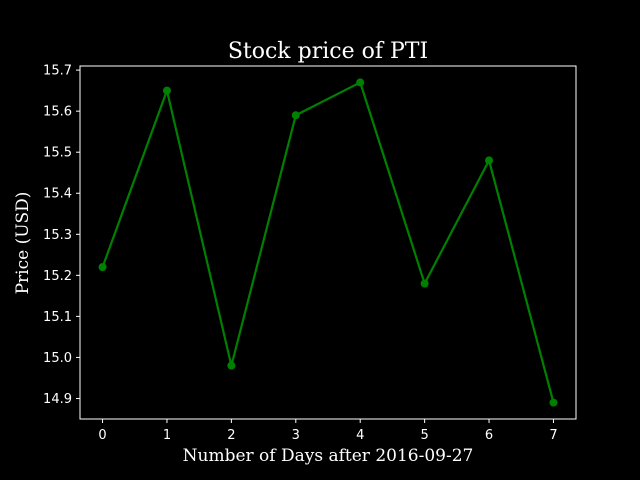 Image resolution: width=640 pixels, height=480 pixels. I want to click on x-tick-label: 5, so click(424, 435).